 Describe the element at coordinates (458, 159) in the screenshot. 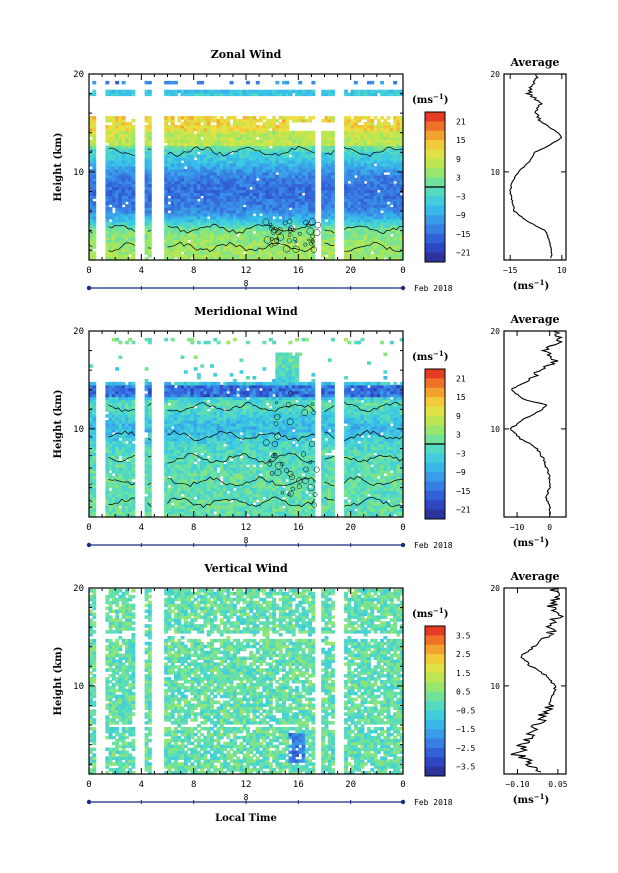

I see `colorbar-tick-label: 9` at that location.